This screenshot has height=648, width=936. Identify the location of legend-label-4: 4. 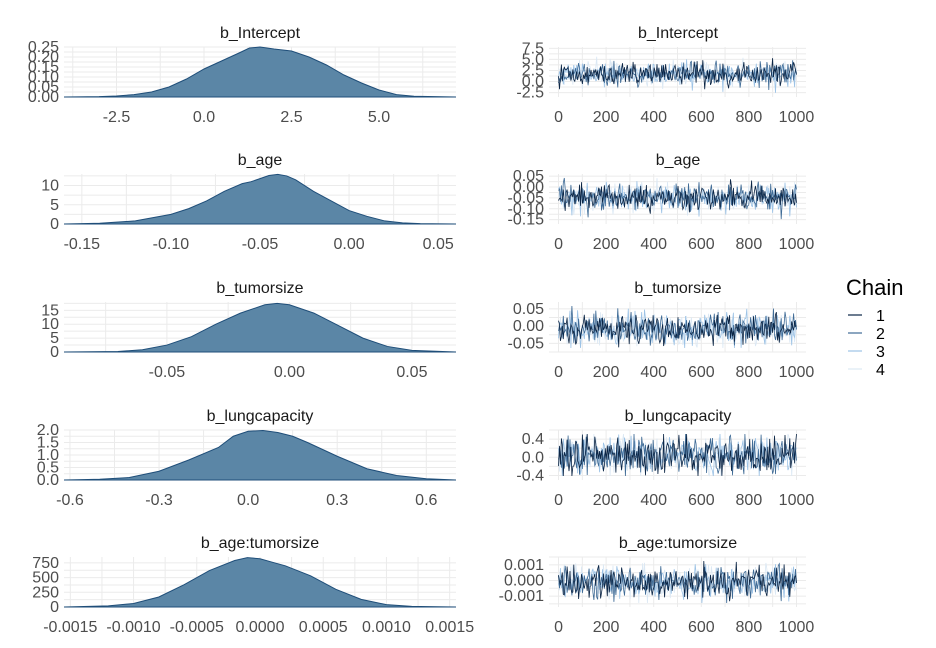
(880, 370).